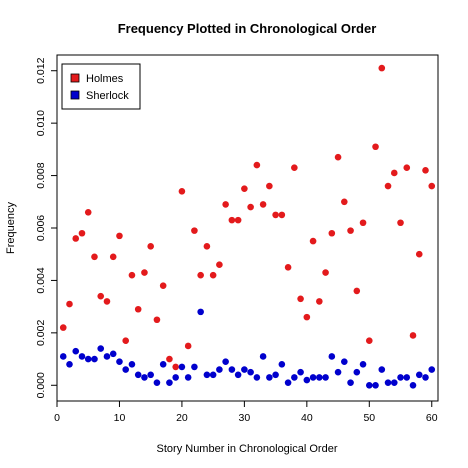 Image resolution: width=468 pixels, height=468 pixels. What do you see at coordinates (41, 333) in the screenshot?
I see `y-tick-label: 0.002` at bounding box center [41, 333].